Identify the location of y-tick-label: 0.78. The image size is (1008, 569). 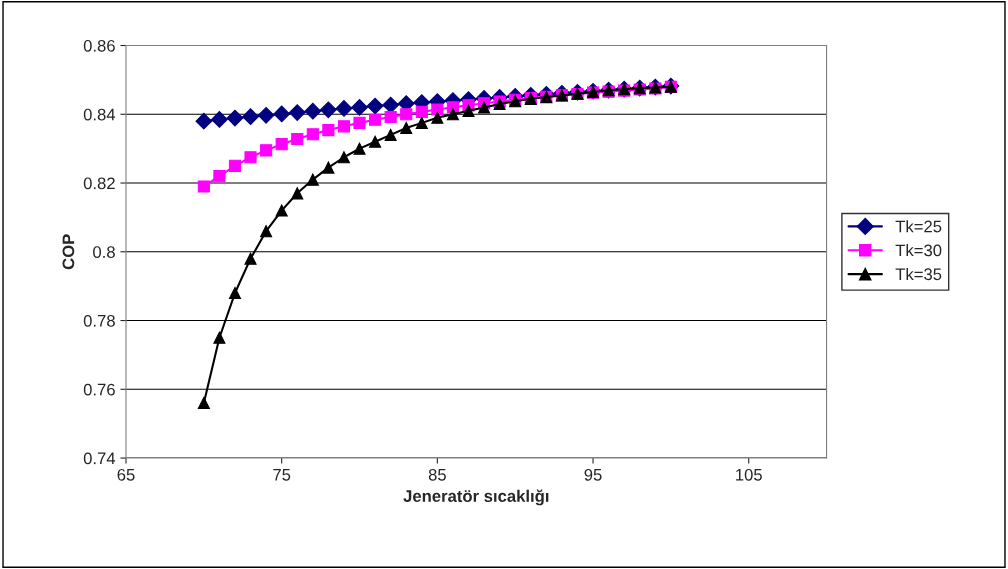
(99, 320).